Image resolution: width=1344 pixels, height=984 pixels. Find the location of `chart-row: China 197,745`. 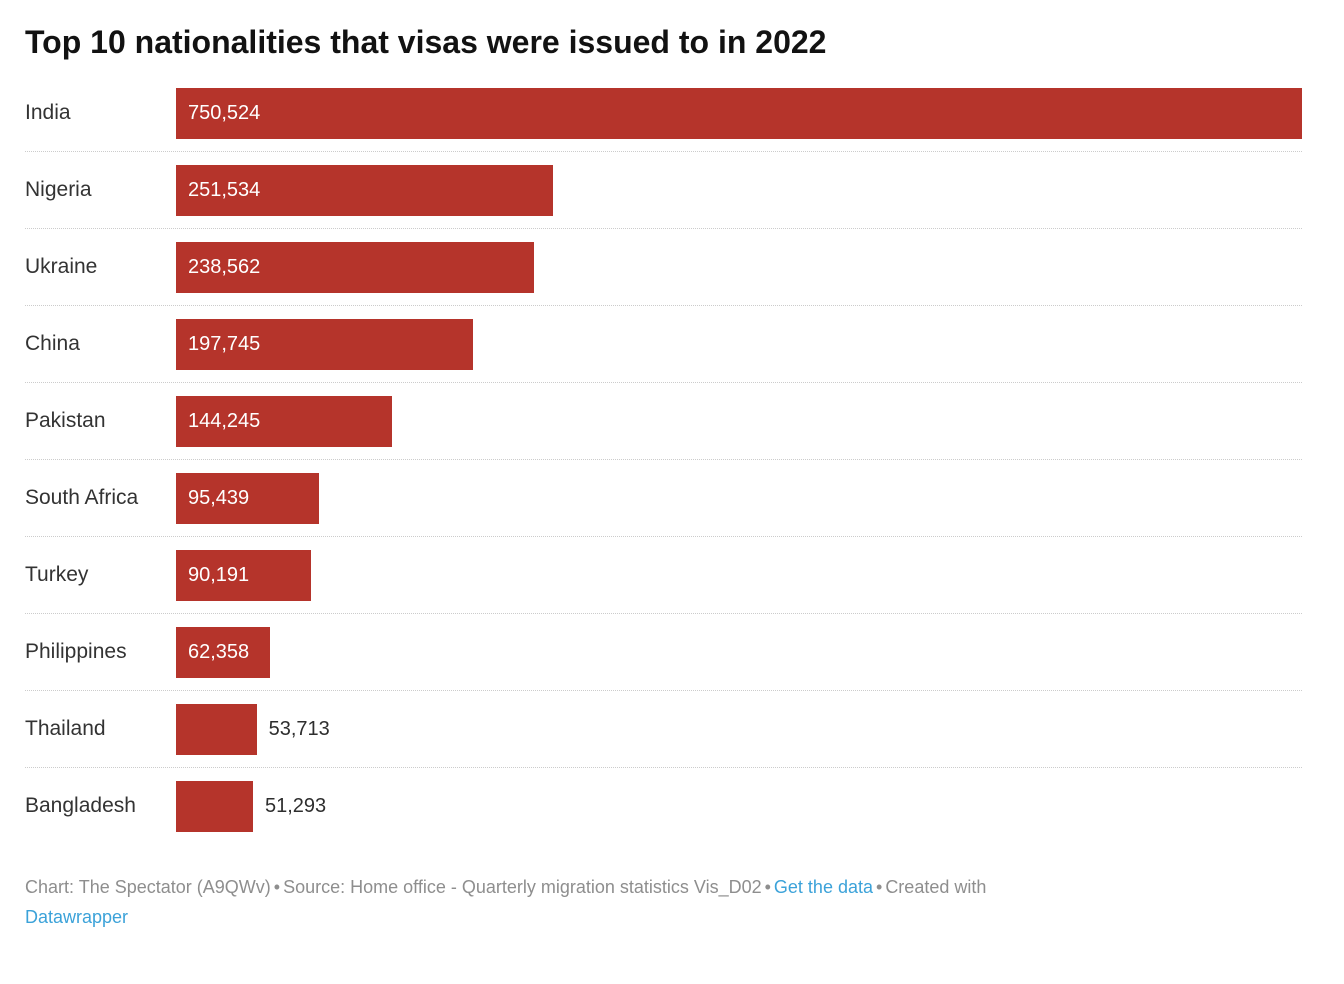

chart-row: China 197,745 is located at coordinates (663, 344).